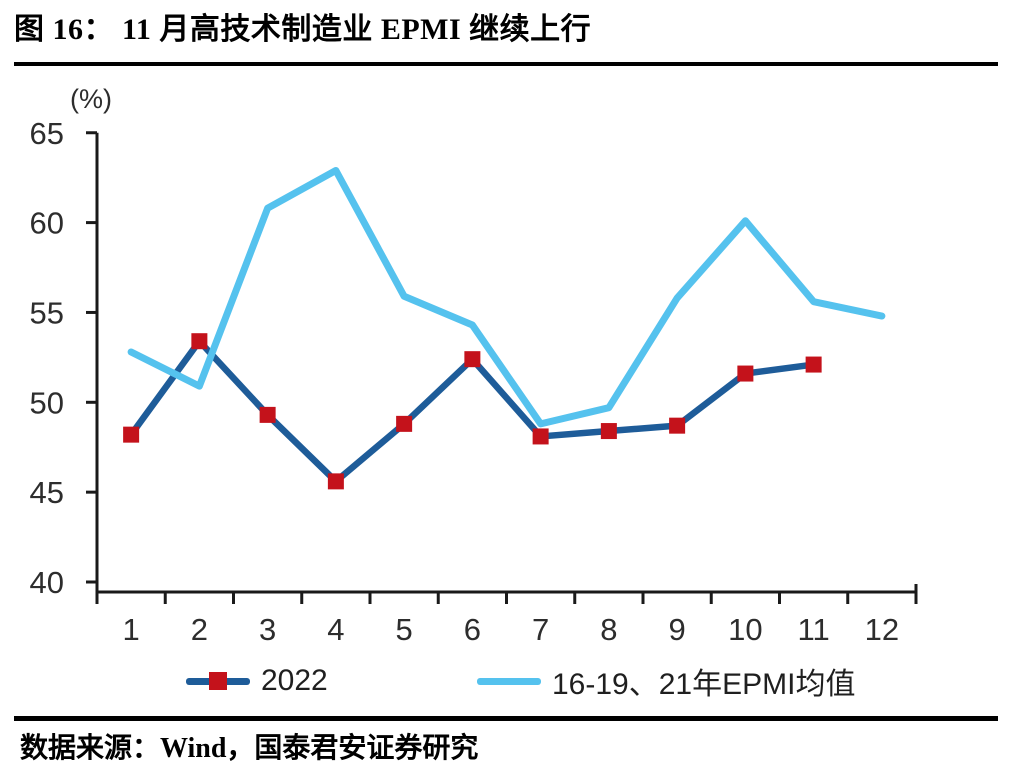 Image resolution: width=1012 pixels, height=765 pixels. I want to click on y-tick-label: 60, so click(47, 223).